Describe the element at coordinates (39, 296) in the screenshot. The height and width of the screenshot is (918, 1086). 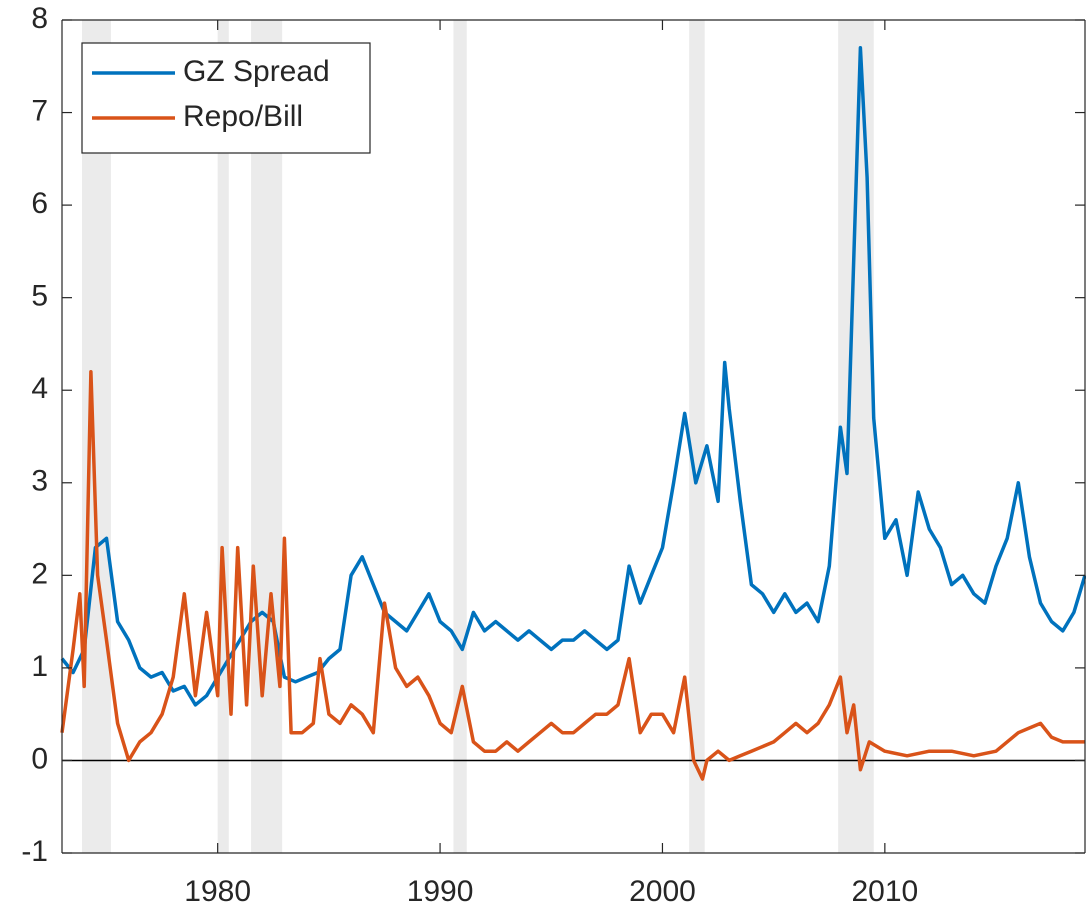
I see `y-tick-label: 5` at that location.